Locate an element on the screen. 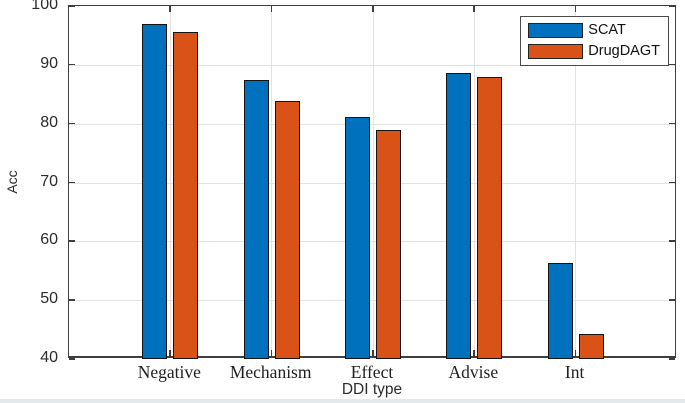 This screenshot has height=403, width=685. y-tick-label: 40 is located at coordinates (49, 357).